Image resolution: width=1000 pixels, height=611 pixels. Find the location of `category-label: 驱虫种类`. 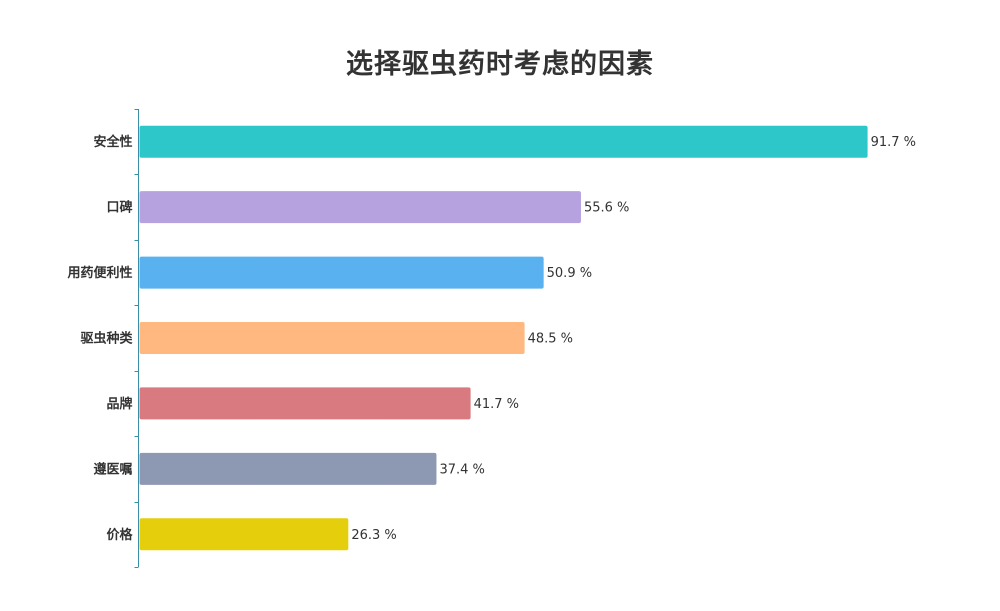

category-label: 驱虫种类 is located at coordinates (106, 339).